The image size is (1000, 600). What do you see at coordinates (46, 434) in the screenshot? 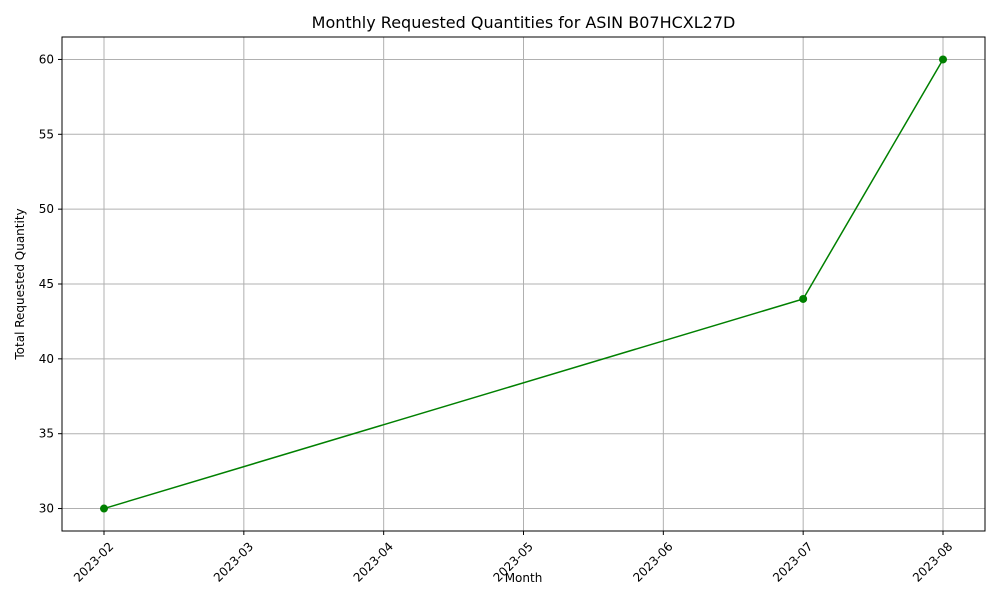
I see `y-tick-label: 35` at bounding box center [46, 434].